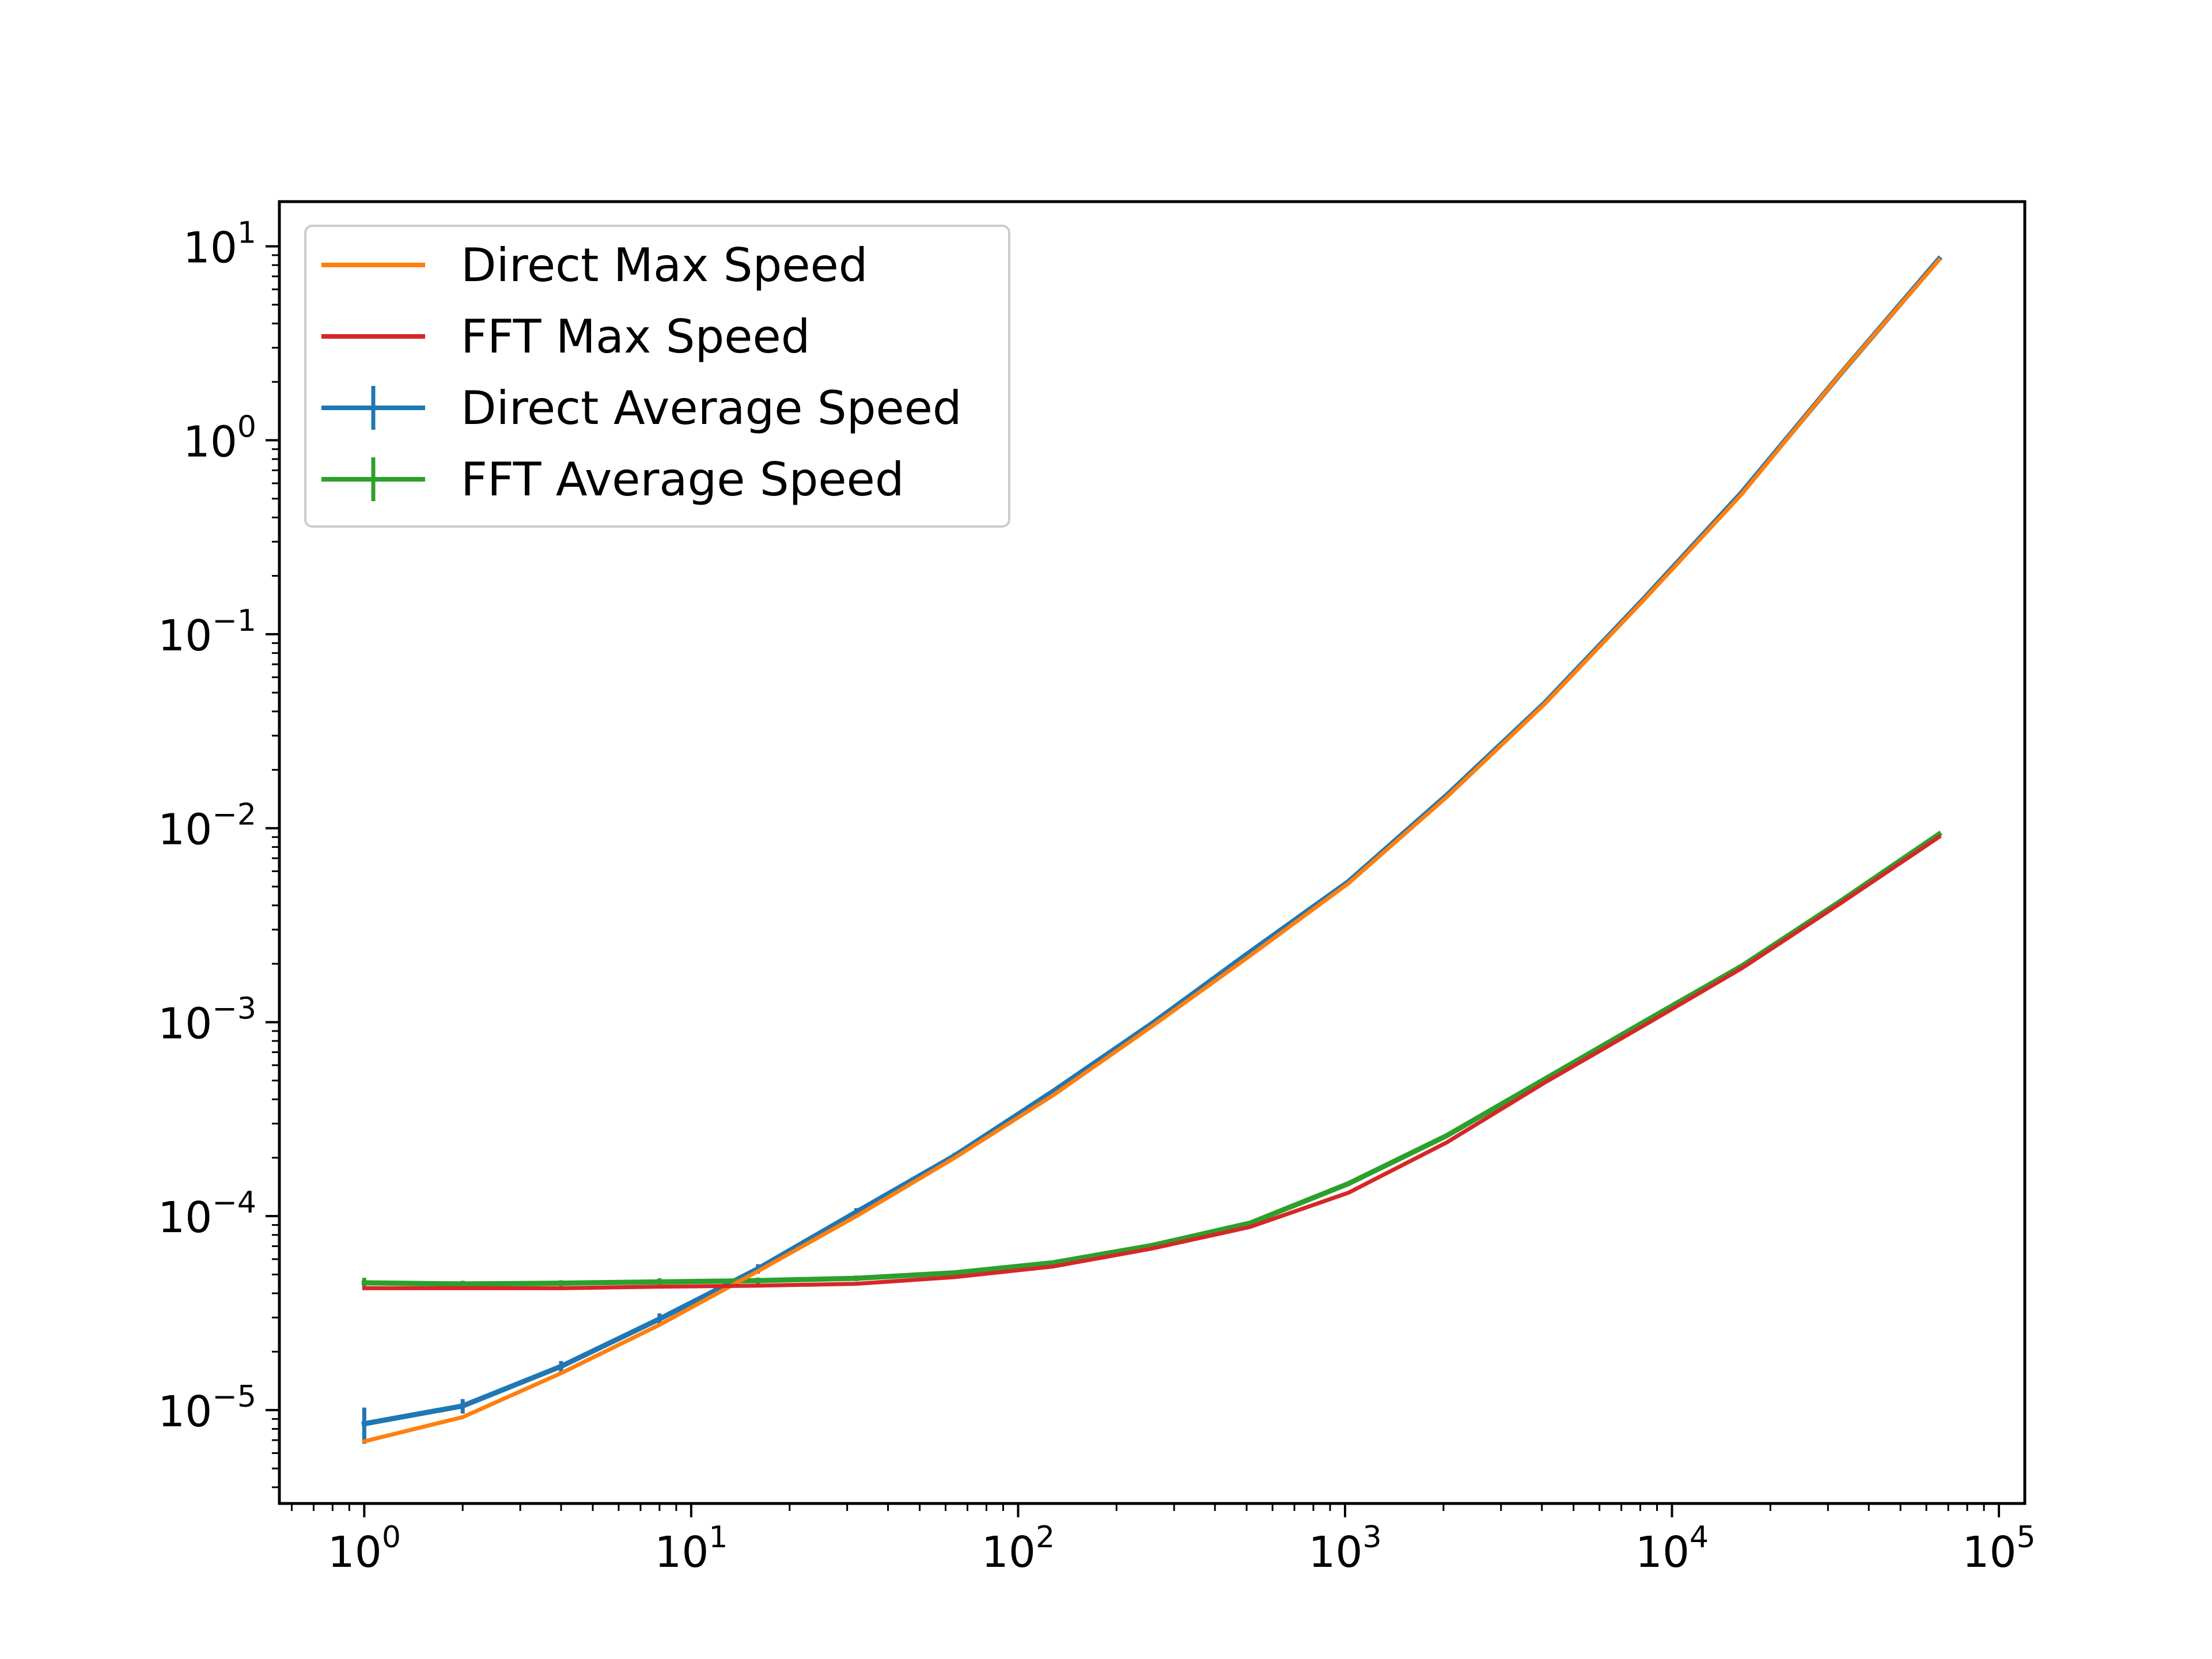 This screenshot has width=2212, height=1659. I want to click on legend-item: FFT Average Speed, so click(612, 479).